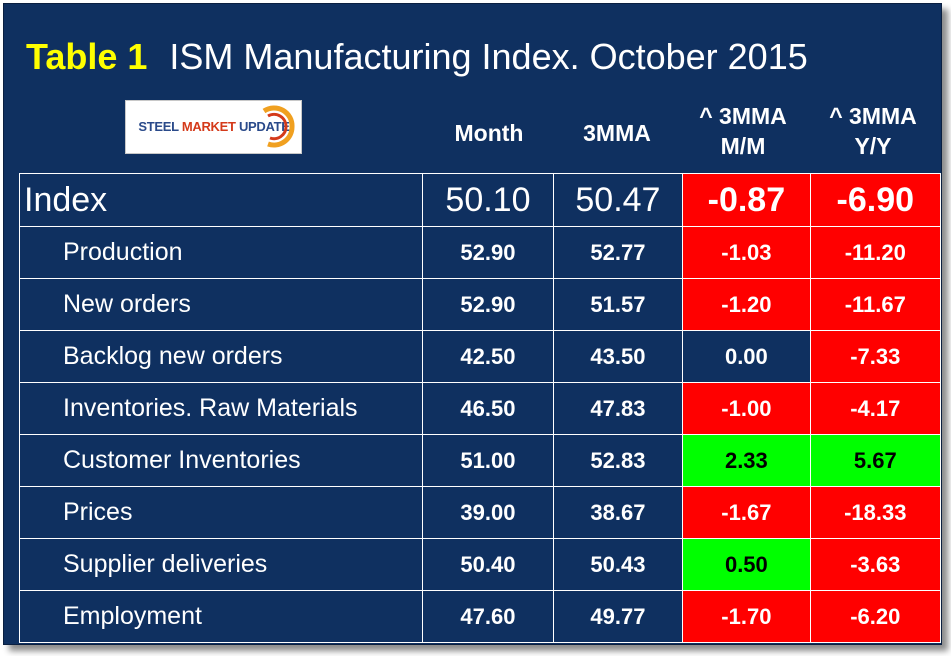 Image resolution: width=951 pixels, height=656 pixels. Describe the element at coordinates (221, 356) in the screenshot. I see `row-name: Backlog new orders` at that location.